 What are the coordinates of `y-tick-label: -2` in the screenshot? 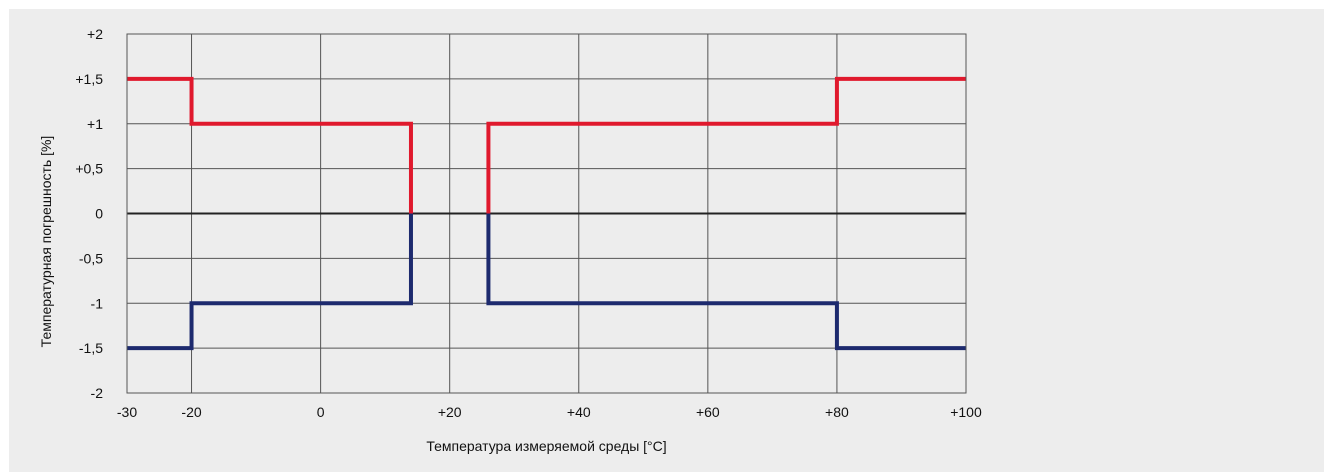 It's located at (97, 393).